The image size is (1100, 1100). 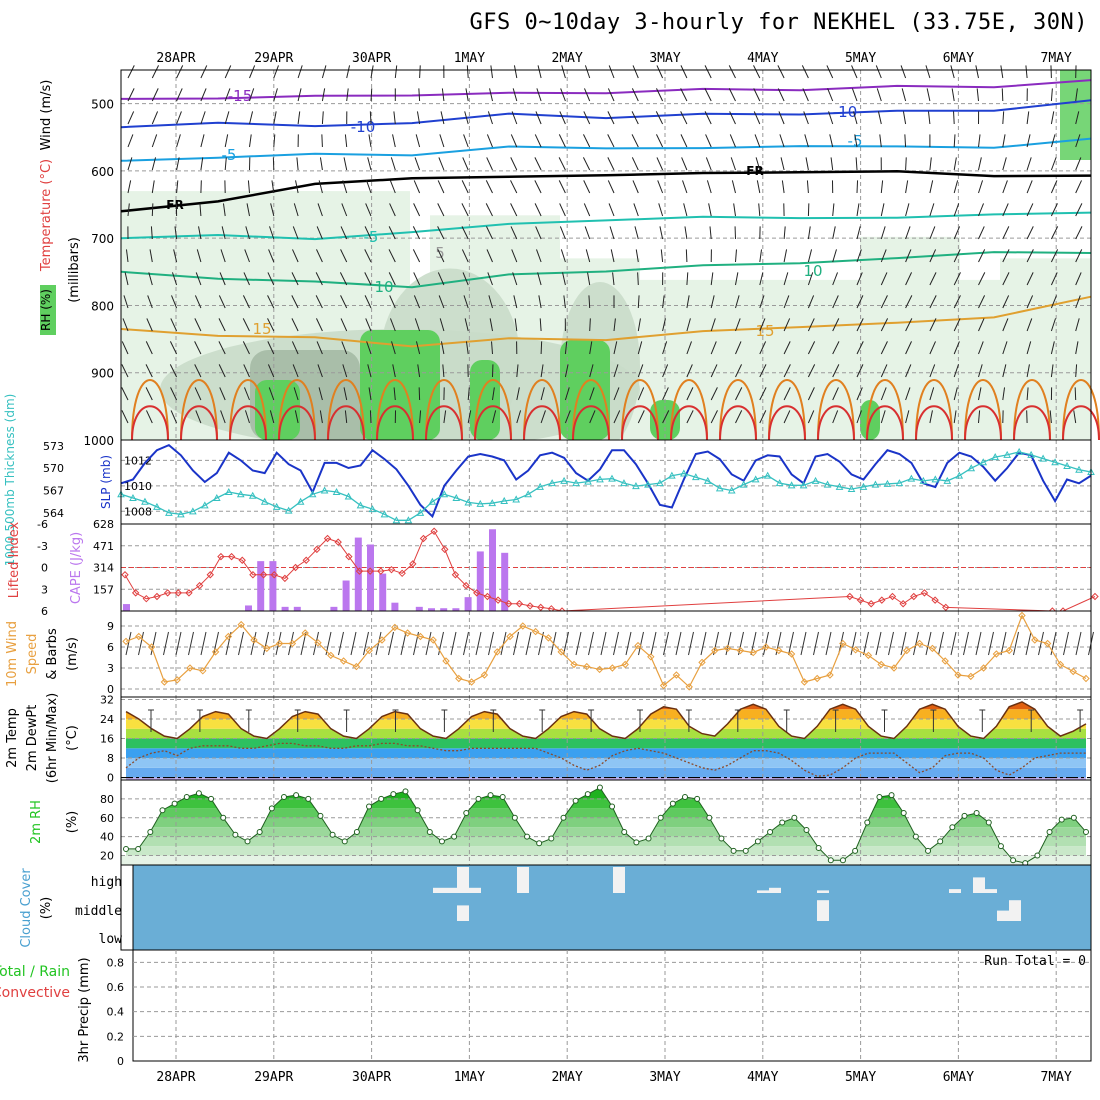 I want to click on temp-tick-label: 0, so click(x=110, y=778).